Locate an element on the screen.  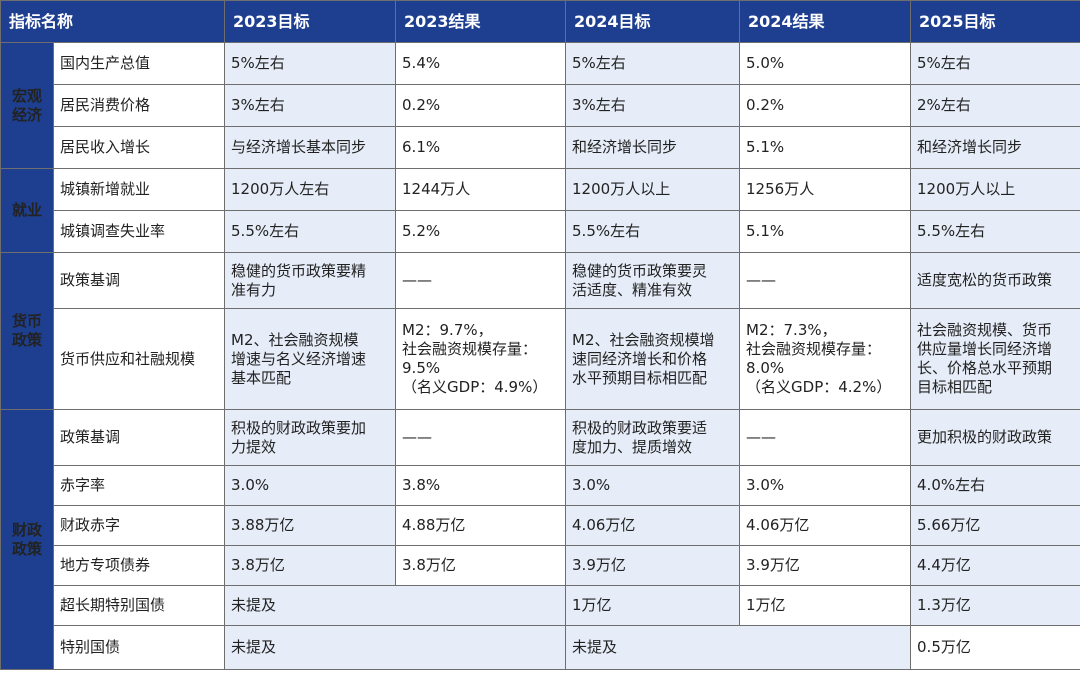
cell-2025-target: 适度宽松的货币政策 is located at coordinates (995, 280).